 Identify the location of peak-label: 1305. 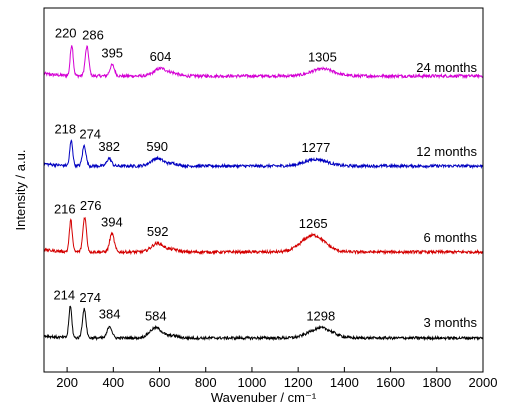
(322, 57).